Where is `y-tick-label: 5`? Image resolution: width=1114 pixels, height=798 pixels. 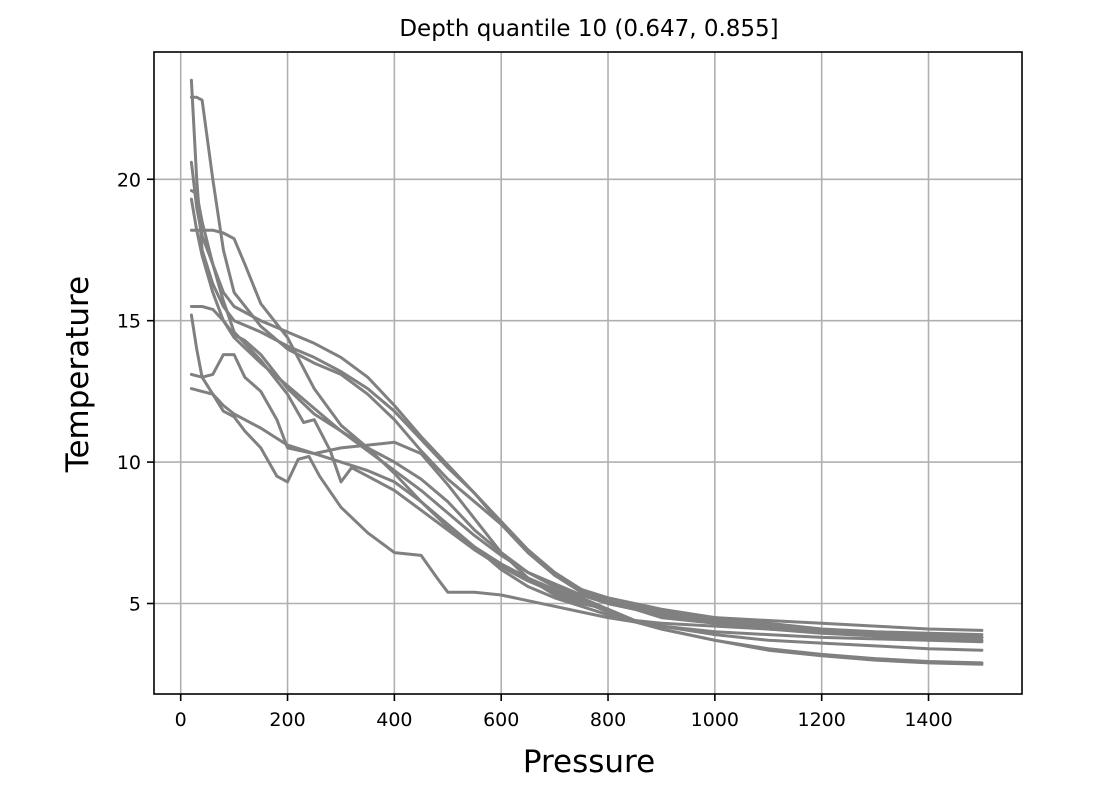
y-tick-label: 5 is located at coordinates (135, 604).